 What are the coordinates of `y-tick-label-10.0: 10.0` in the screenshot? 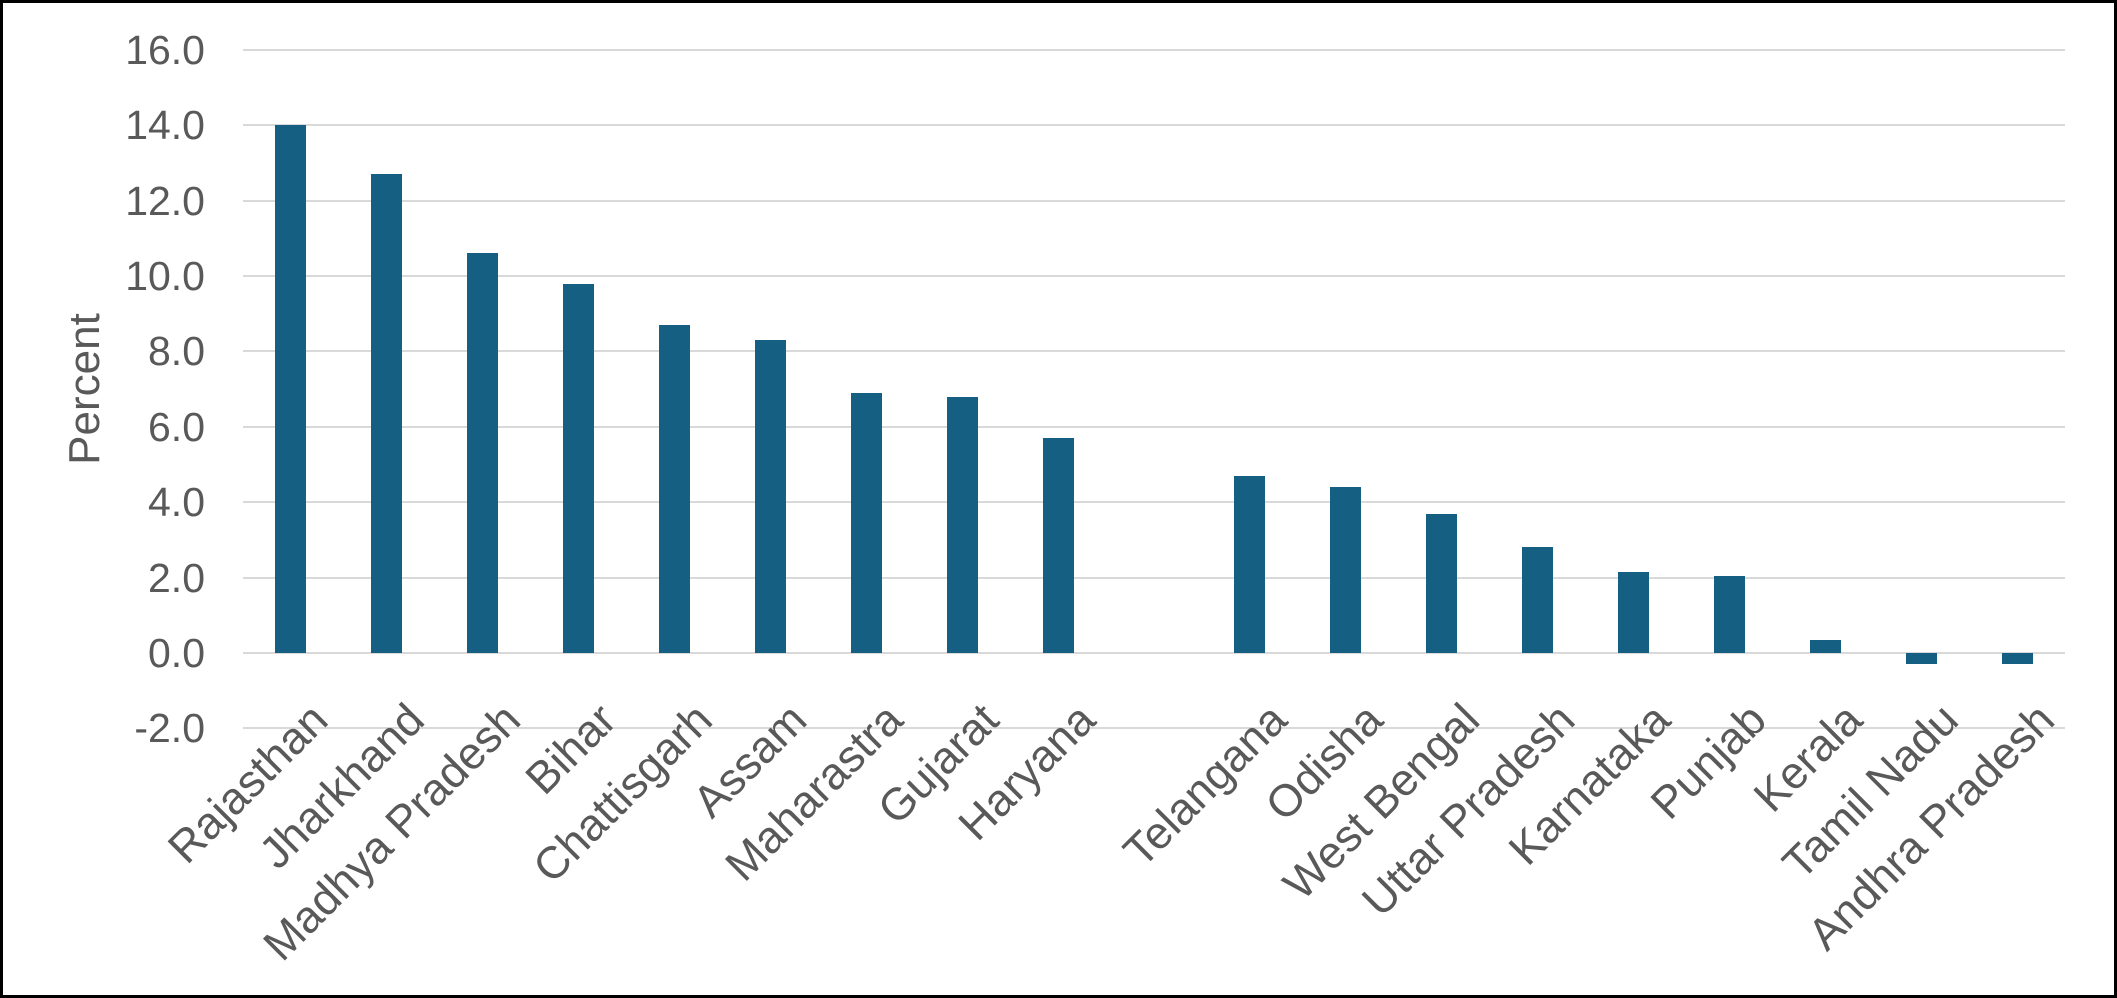 It's located at (165, 276).